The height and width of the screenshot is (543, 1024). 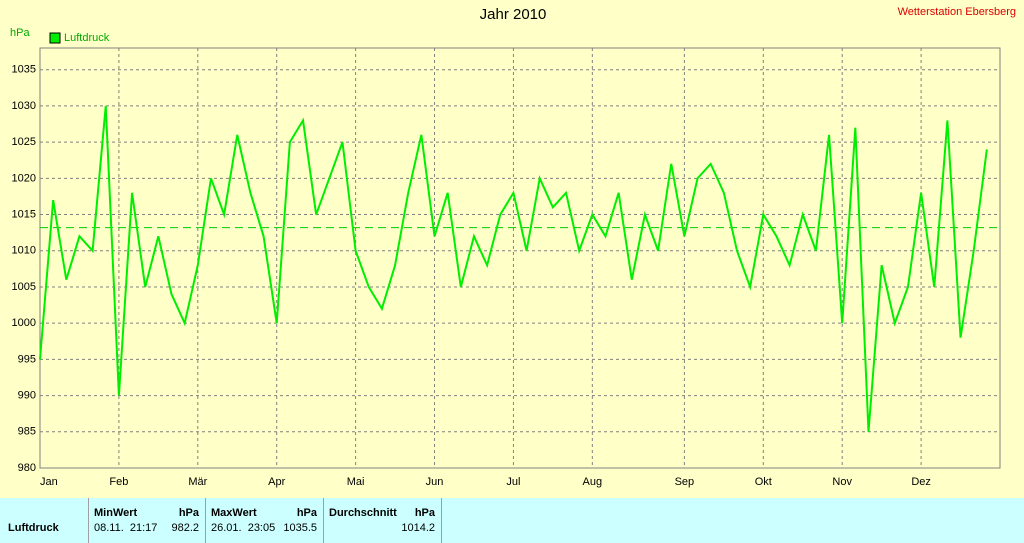 What do you see at coordinates (33, 528) in the screenshot?
I see `row-label: Luftdruck` at bounding box center [33, 528].